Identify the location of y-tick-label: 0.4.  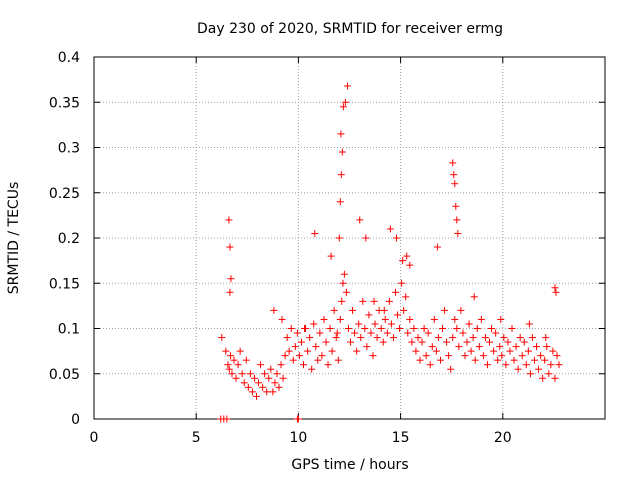
(69, 58).